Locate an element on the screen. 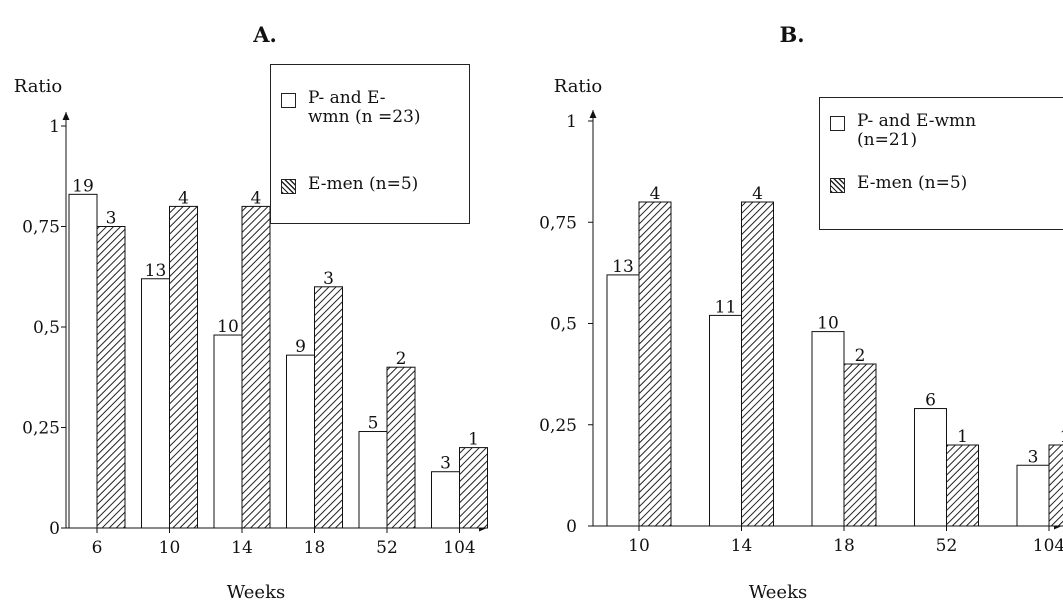 This screenshot has height=603, width=1063. y-tick-label-b-4: 1 is located at coordinates (571, 122).